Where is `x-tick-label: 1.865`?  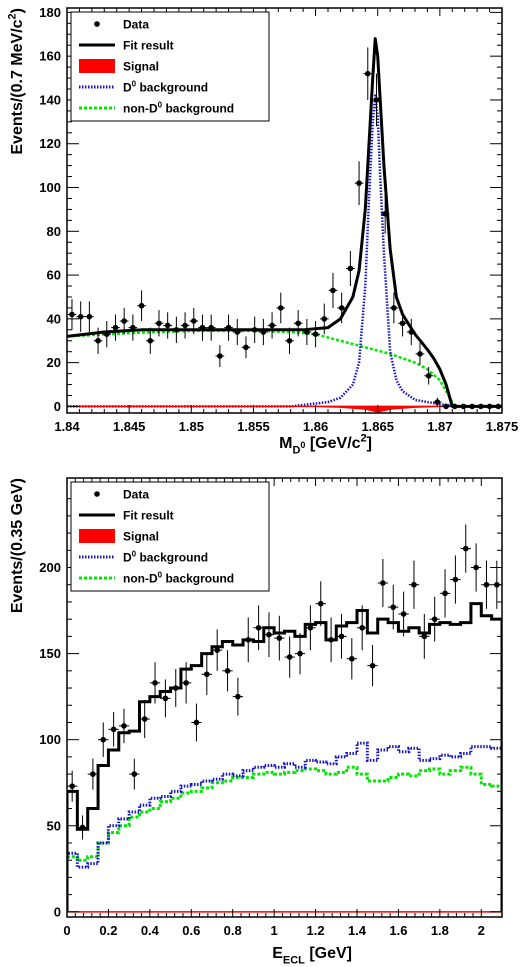
x-tick-label: 1.865 is located at coordinates (377, 426).